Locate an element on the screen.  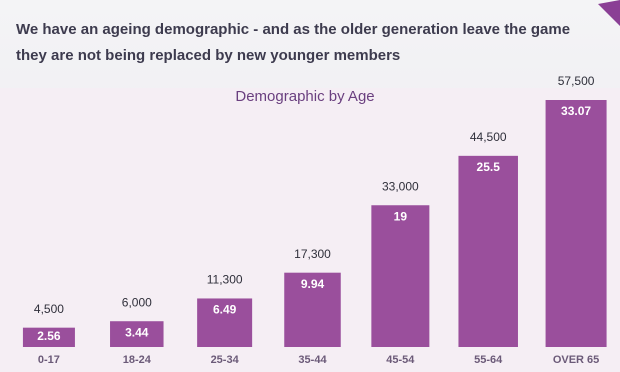
x-tick-label: OVER 65 is located at coordinates (576, 360).